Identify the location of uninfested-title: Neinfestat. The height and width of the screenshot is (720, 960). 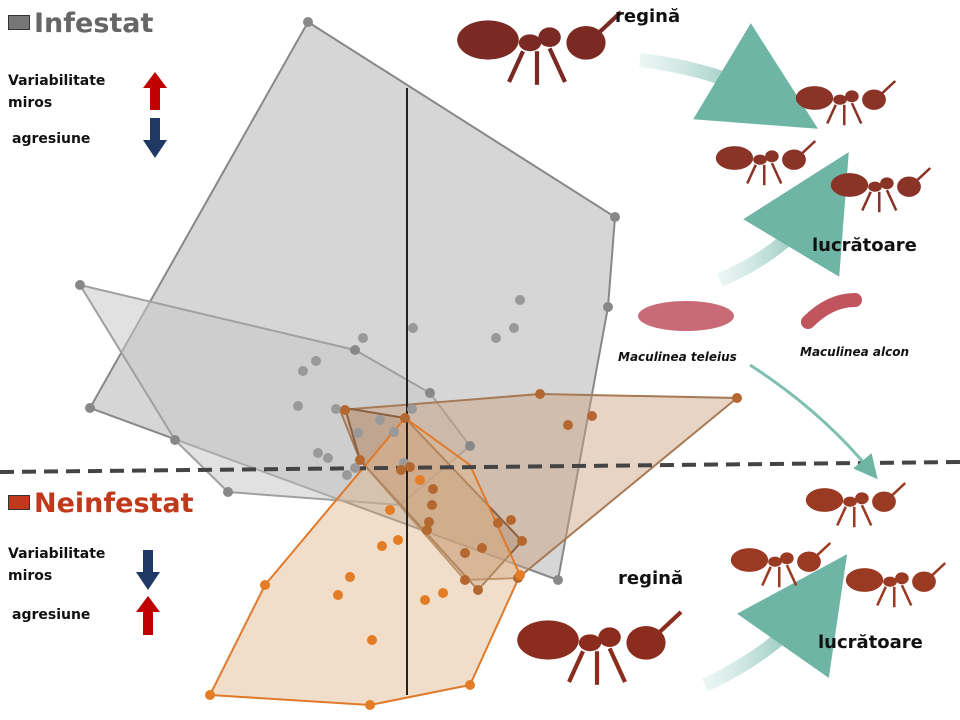
(101, 503).